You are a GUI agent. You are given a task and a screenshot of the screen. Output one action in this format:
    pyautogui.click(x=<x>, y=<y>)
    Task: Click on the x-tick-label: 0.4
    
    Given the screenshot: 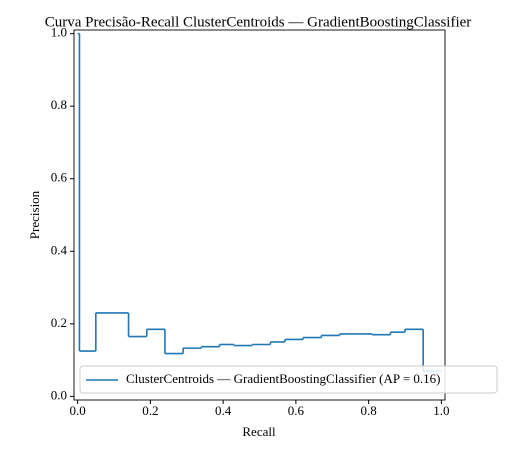 What is the action you would take?
    pyautogui.click(x=223, y=410)
    